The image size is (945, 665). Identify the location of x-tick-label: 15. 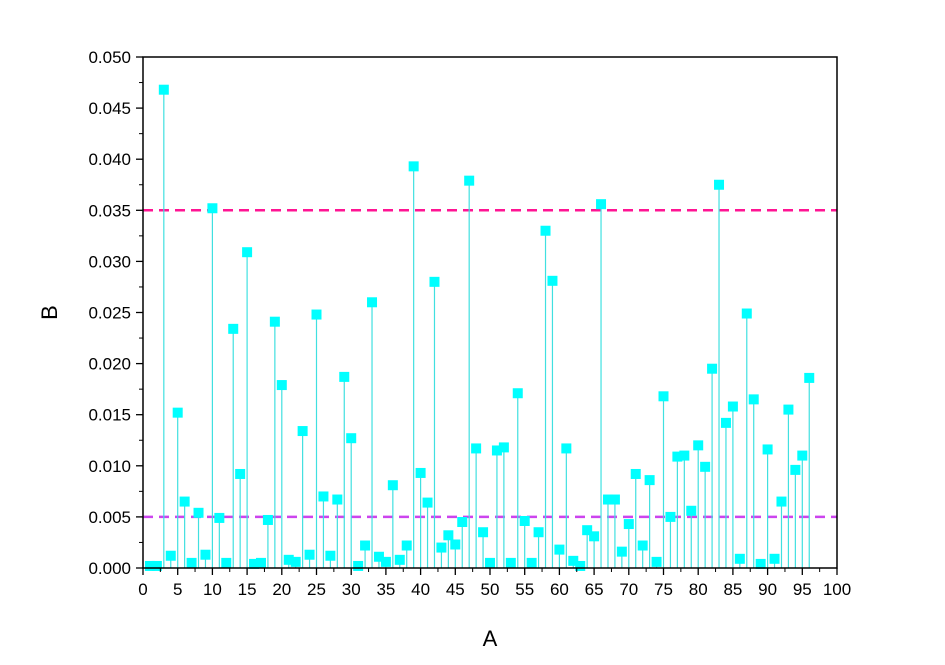
(247, 589).